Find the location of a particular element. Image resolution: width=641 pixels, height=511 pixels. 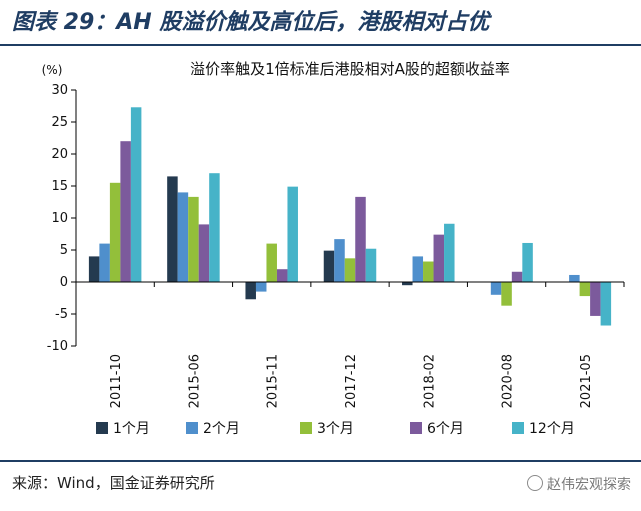

figure-footer: 来源：Wind，国金证券研究所 赵伟宏观探索 is located at coordinates (320, 485).